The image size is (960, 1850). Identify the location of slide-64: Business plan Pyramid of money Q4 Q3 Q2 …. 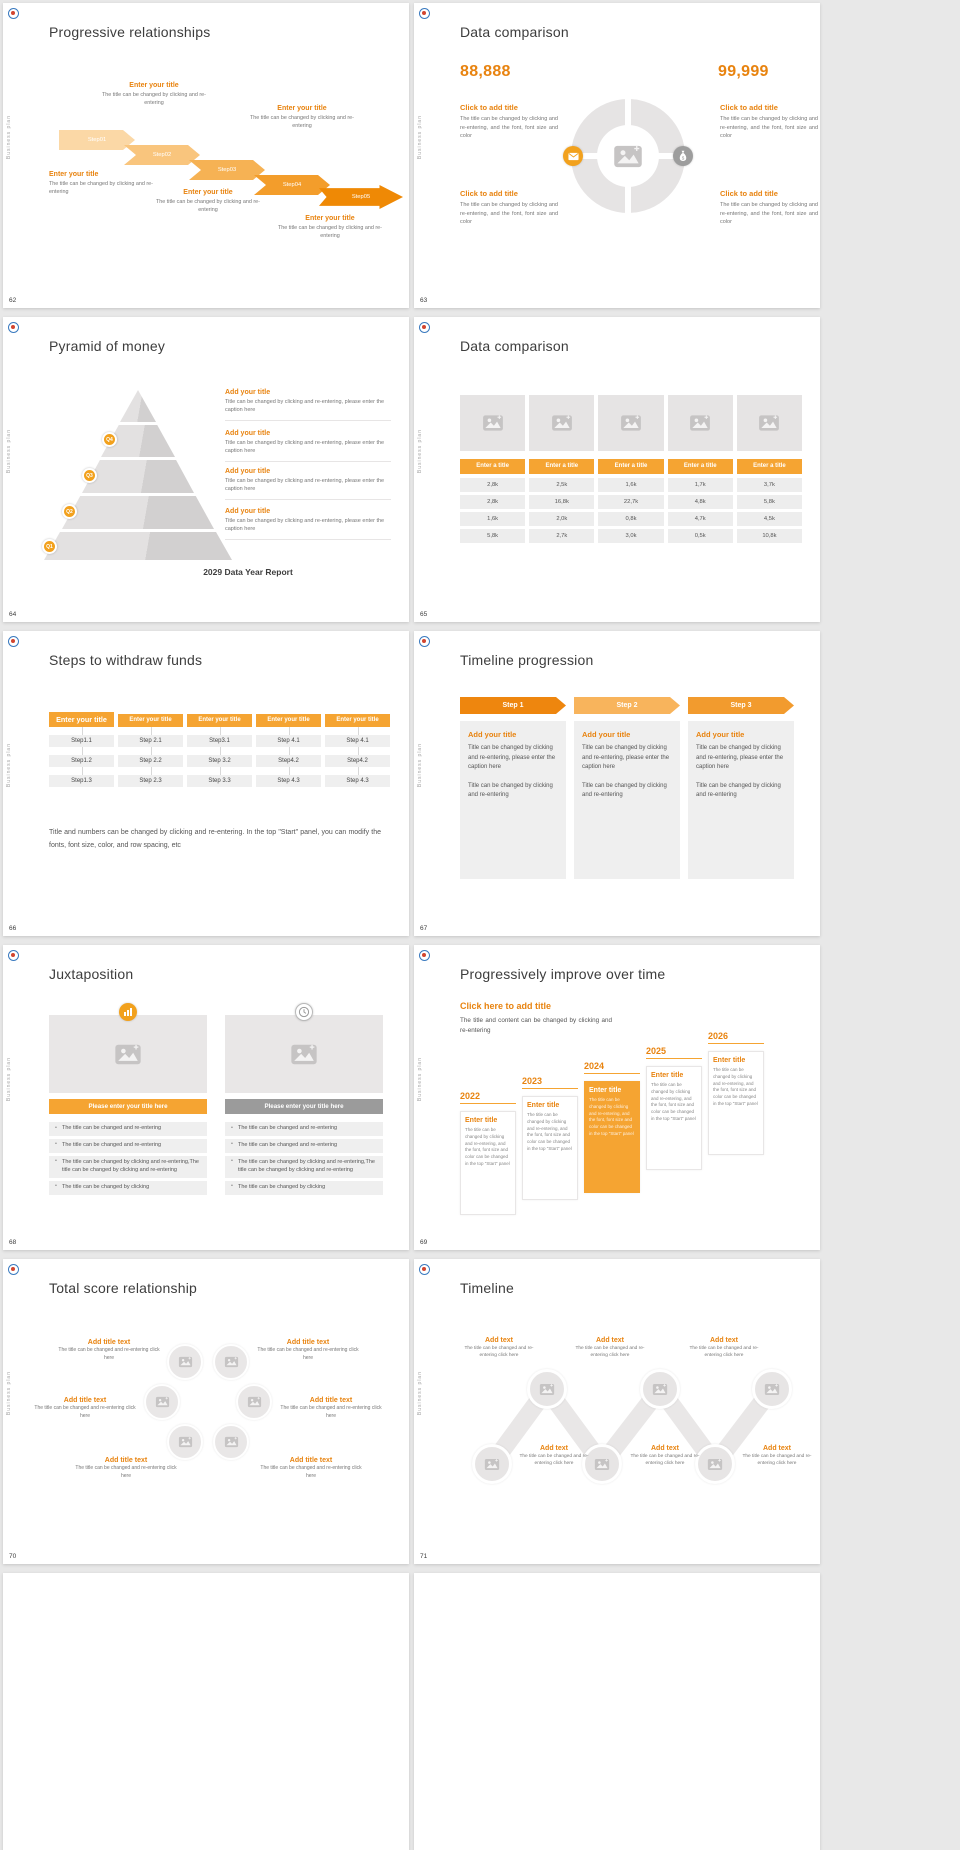
(206, 469).